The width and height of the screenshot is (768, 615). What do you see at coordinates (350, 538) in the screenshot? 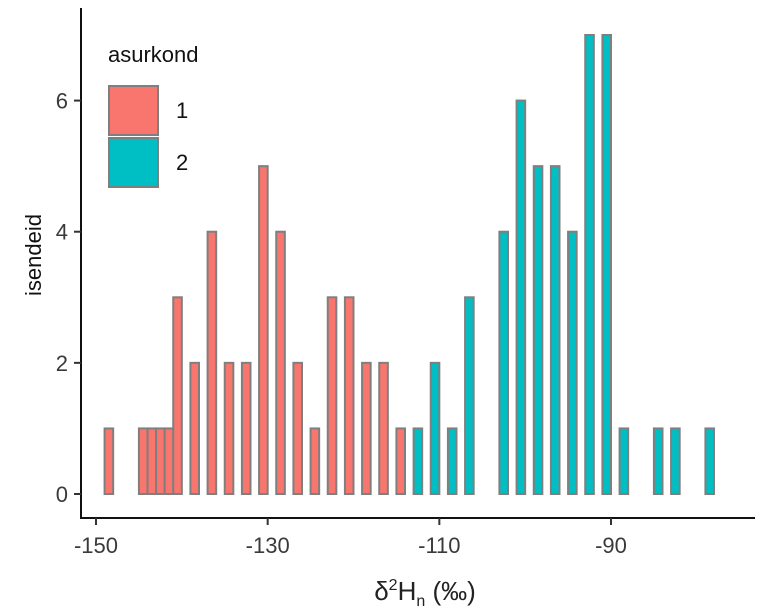
I see `x-ticks: -150 -130 -110 -90` at bounding box center [350, 538].